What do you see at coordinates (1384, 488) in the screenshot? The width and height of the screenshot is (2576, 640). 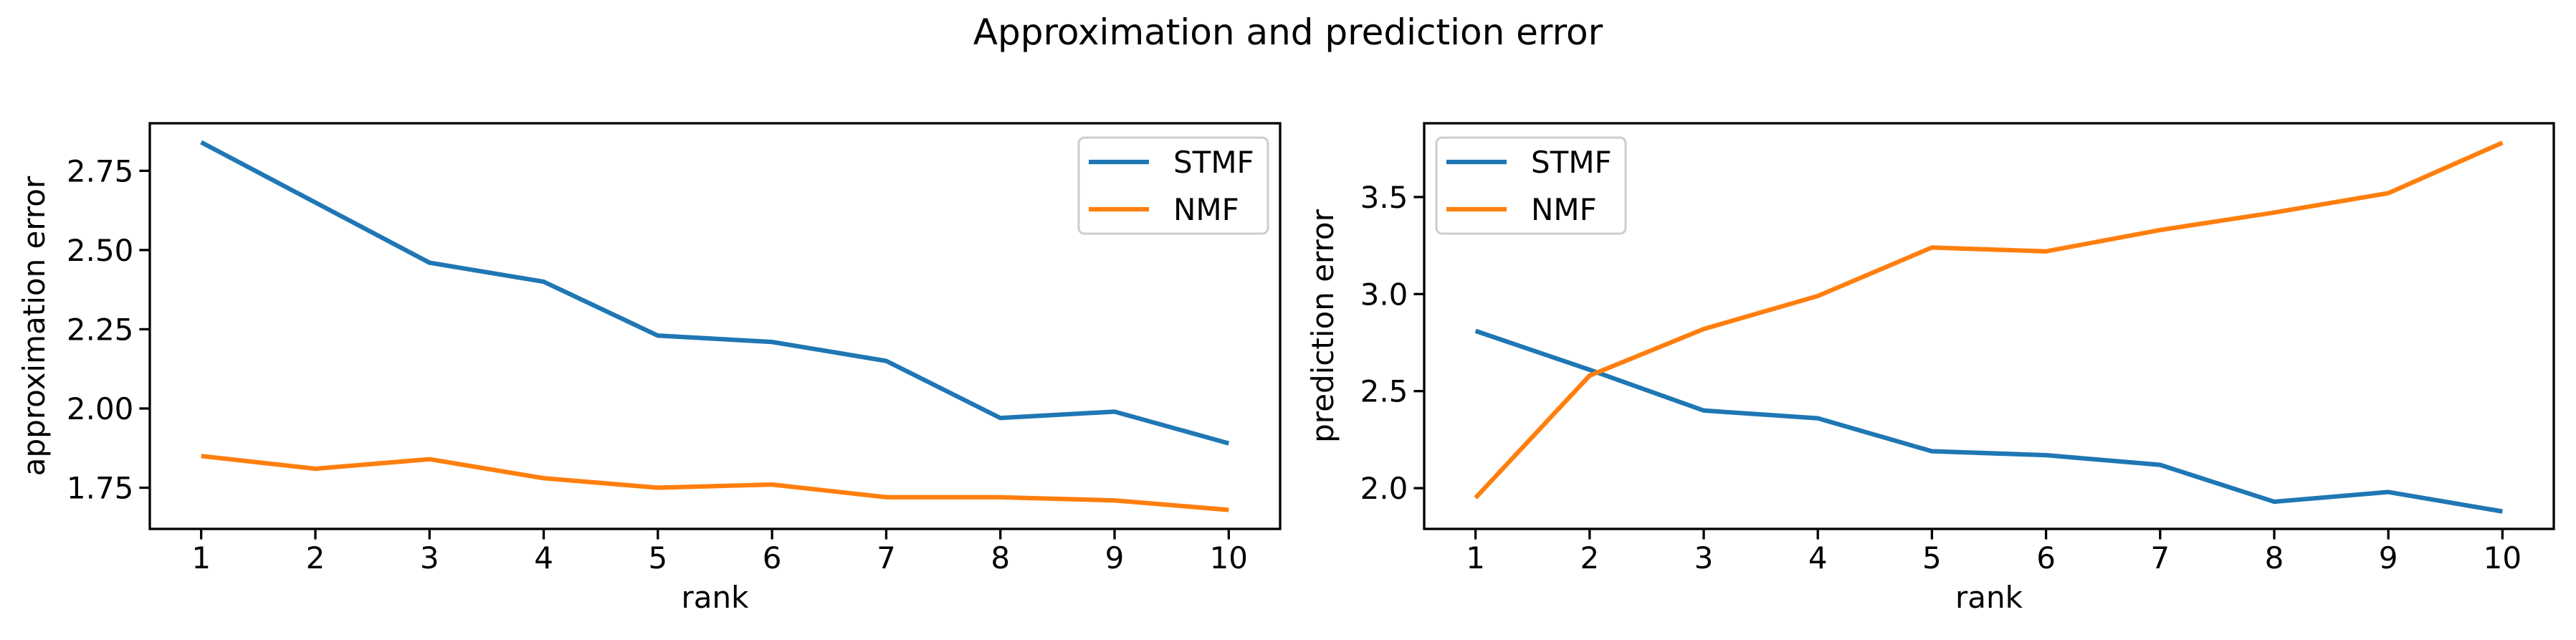 I see `y-tick-label: 2.0` at bounding box center [1384, 488].